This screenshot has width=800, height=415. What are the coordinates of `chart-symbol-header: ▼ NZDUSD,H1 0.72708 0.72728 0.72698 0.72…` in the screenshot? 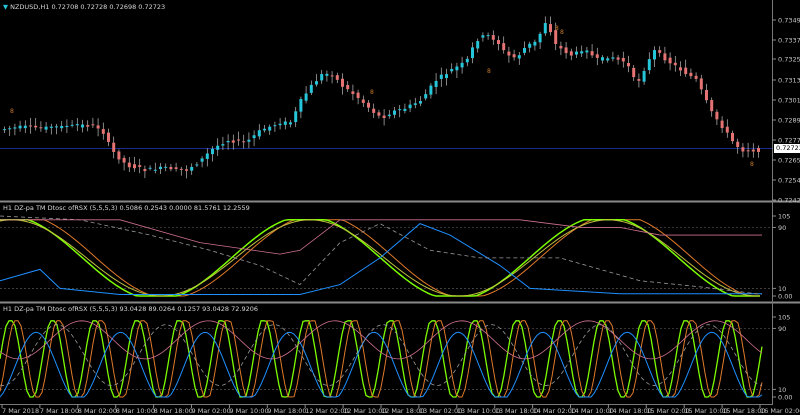 It's located at (84, 7).